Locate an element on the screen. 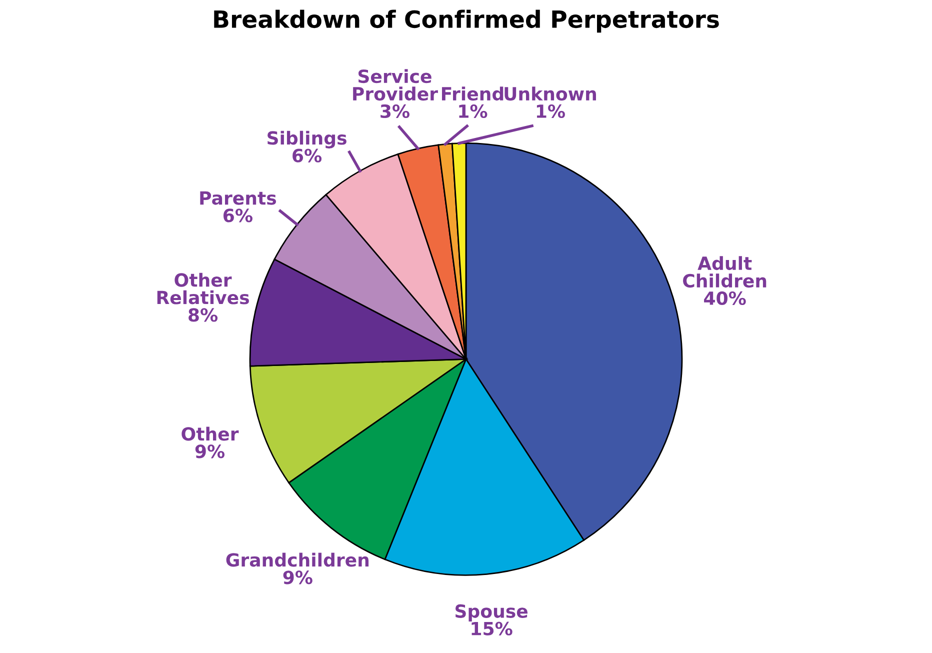  slice-label: Other is located at coordinates (210, 433).